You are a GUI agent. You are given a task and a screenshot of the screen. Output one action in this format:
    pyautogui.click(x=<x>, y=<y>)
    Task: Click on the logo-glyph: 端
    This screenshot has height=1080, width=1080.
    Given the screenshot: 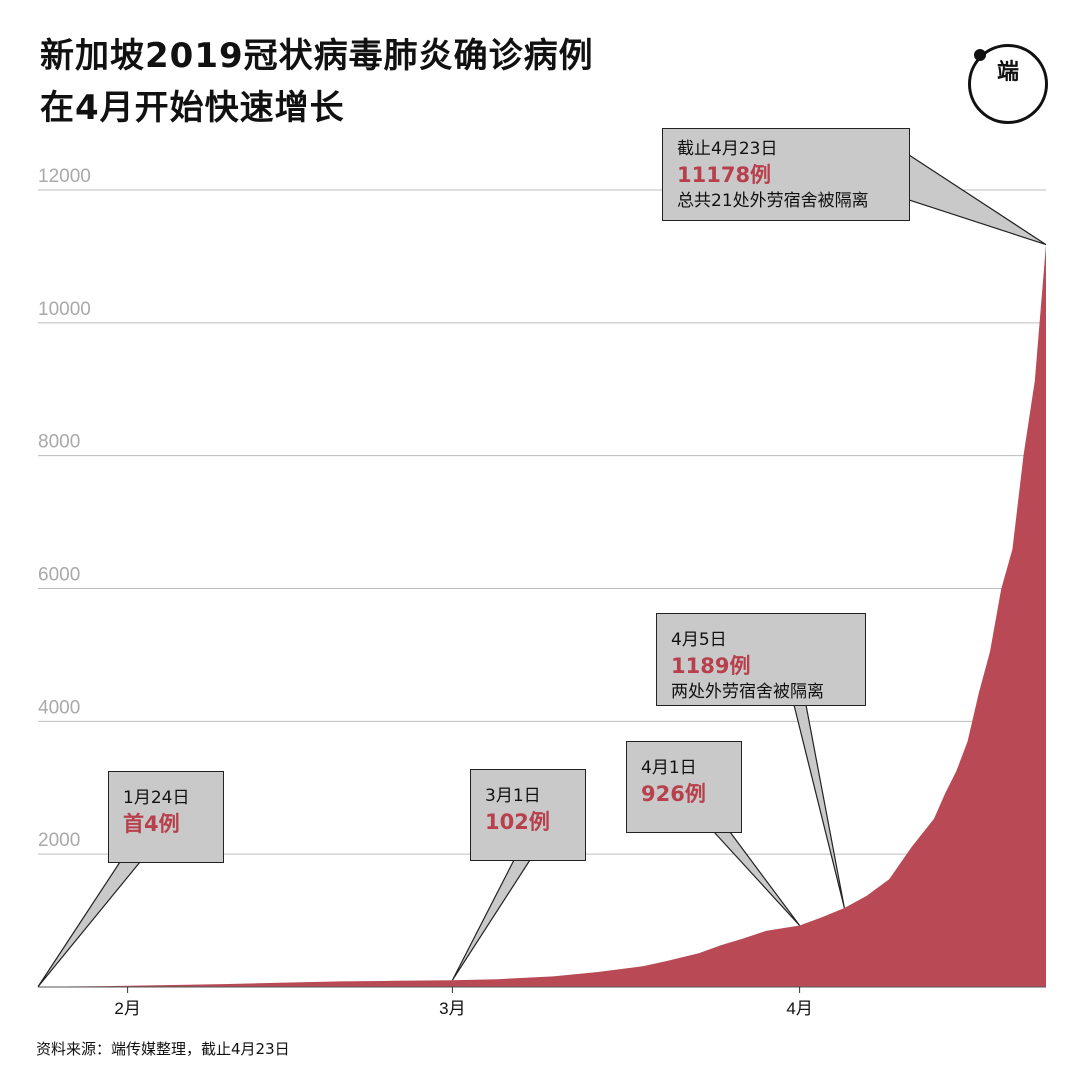 What is the action you would take?
    pyautogui.click(x=1007, y=72)
    